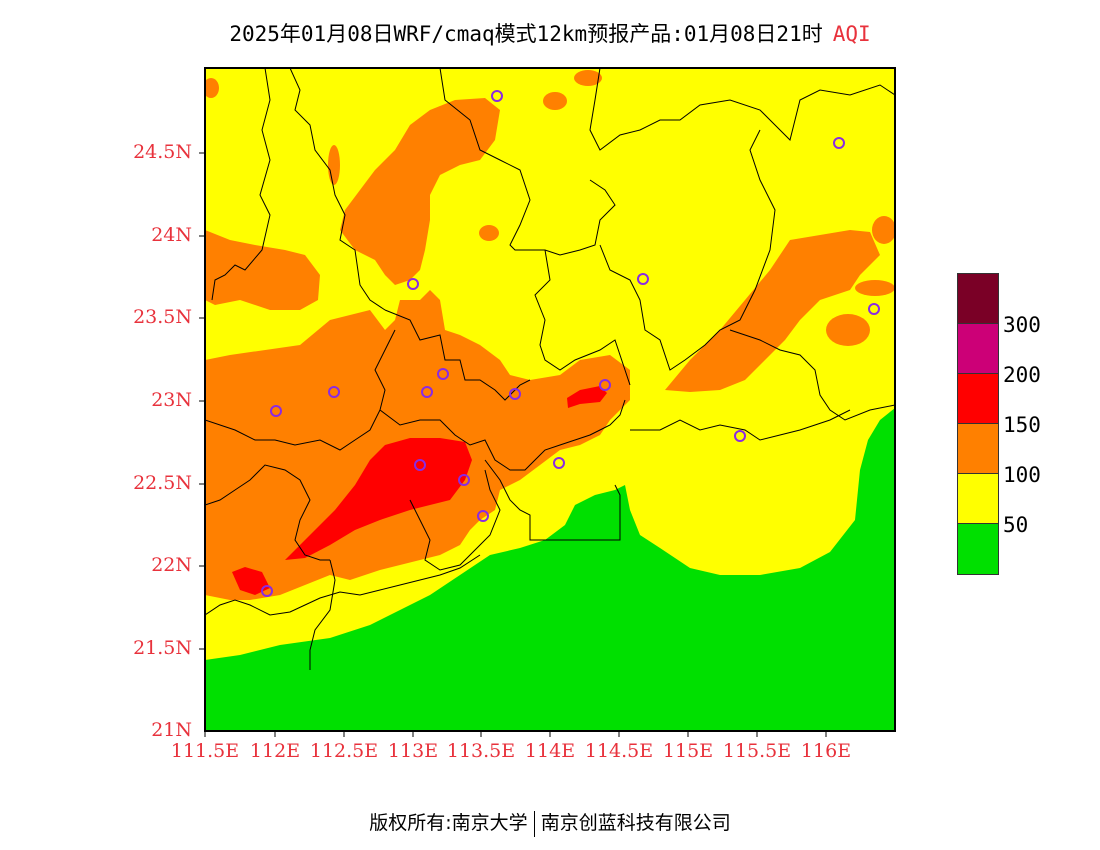 The height and width of the screenshot is (850, 1100). I want to click on y-axis-label: 24N, so click(171, 235).